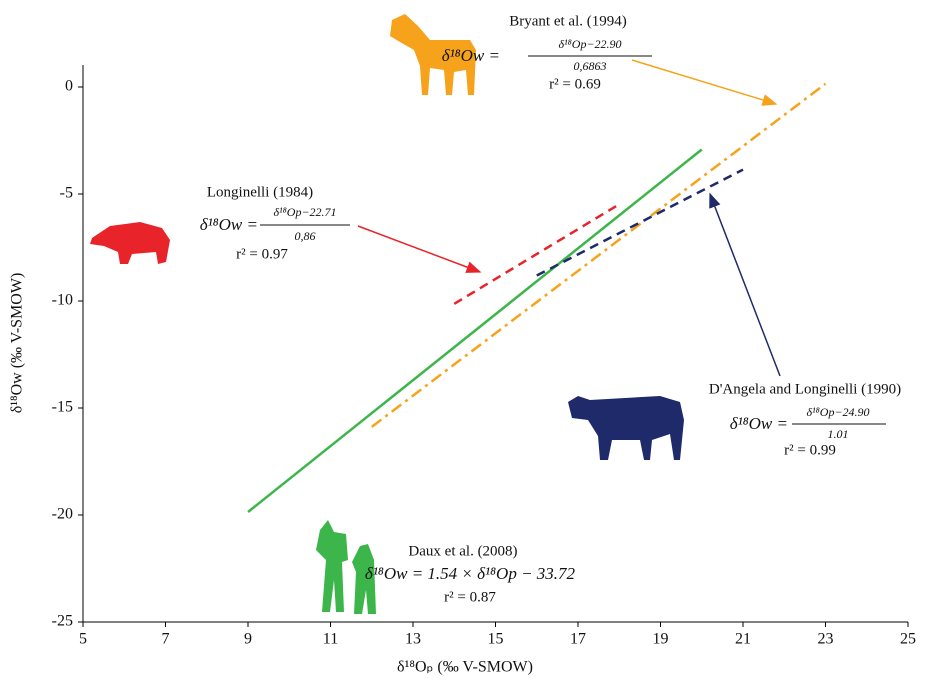  Describe the element at coordinates (589, 44) in the screenshot. I see `equation-numerator: δ¹⁸Op−22.90` at that location.